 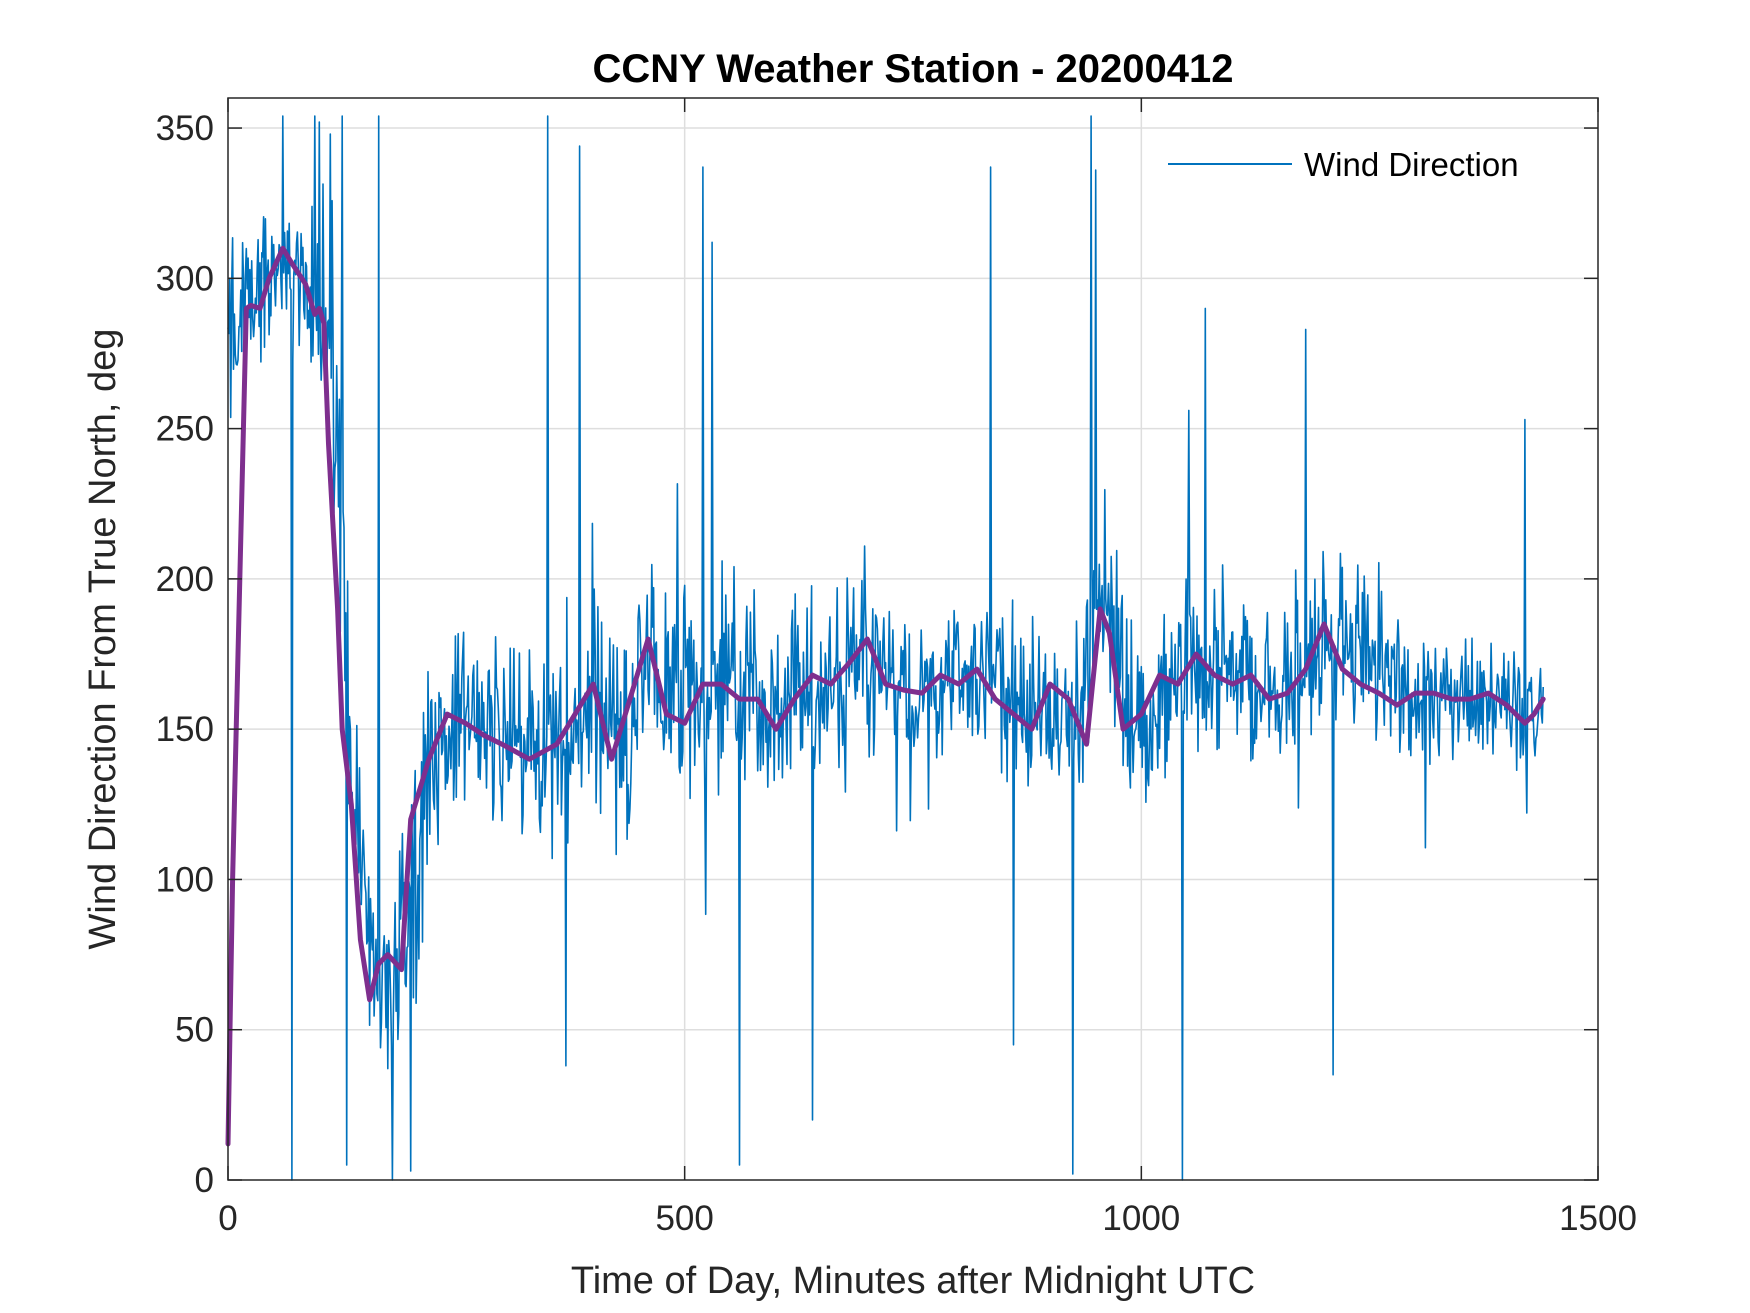 I want to click on y-tick-label: 350, so click(x=185, y=128).